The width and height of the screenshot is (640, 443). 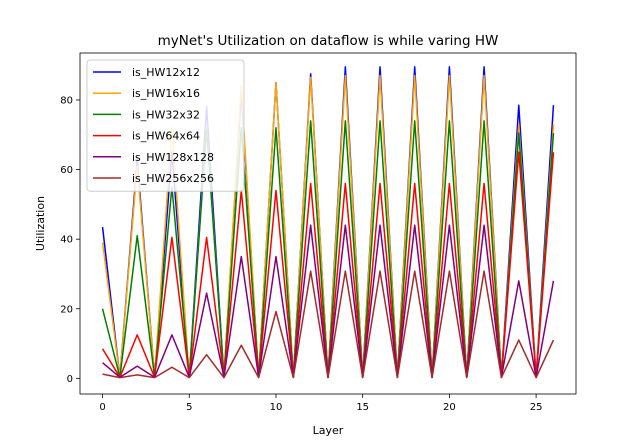 I want to click on y-axis: 0 20 40 60 80, so click(x=70, y=240).